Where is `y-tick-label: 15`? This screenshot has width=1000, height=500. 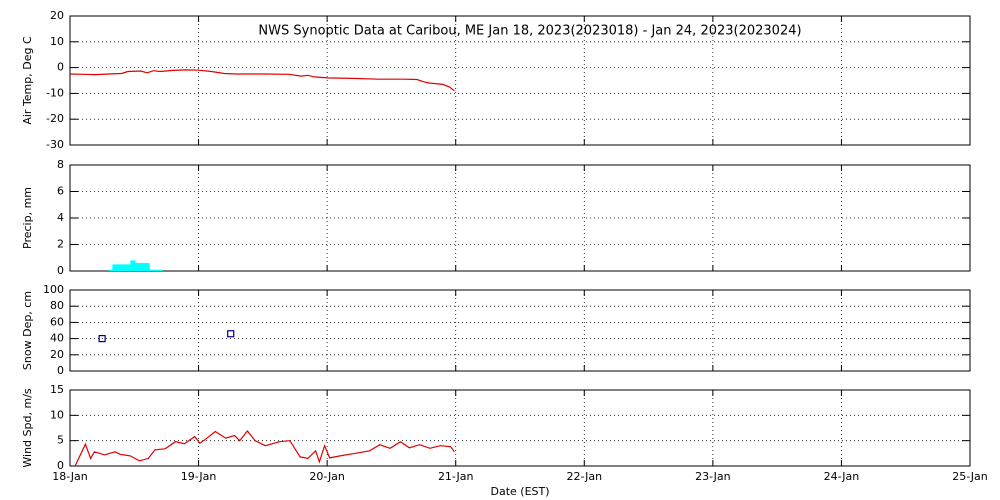
y-tick-label: 15 is located at coordinates (57, 389).